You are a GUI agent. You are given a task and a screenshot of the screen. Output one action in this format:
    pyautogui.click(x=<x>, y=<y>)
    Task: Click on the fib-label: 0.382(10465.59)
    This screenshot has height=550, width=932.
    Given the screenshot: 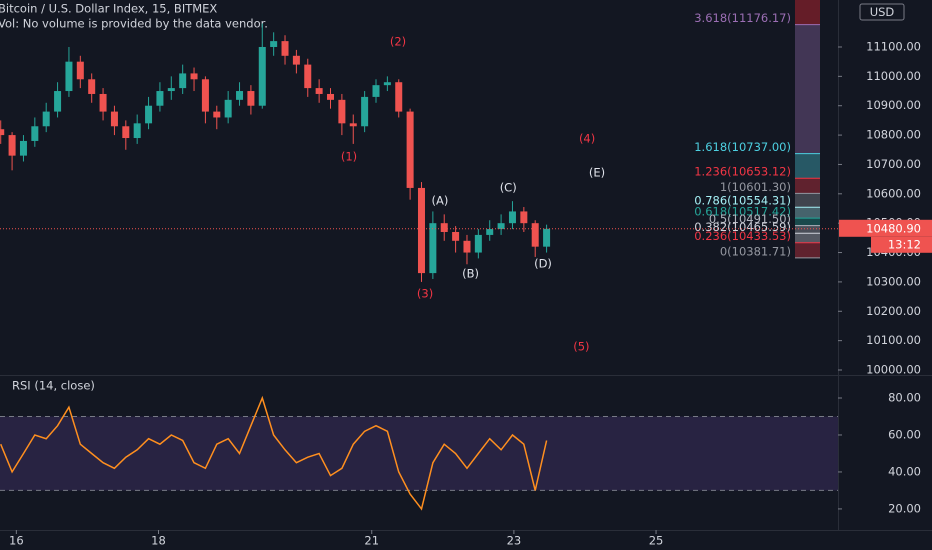 What is the action you would take?
    pyautogui.click(x=742, y=227)
    